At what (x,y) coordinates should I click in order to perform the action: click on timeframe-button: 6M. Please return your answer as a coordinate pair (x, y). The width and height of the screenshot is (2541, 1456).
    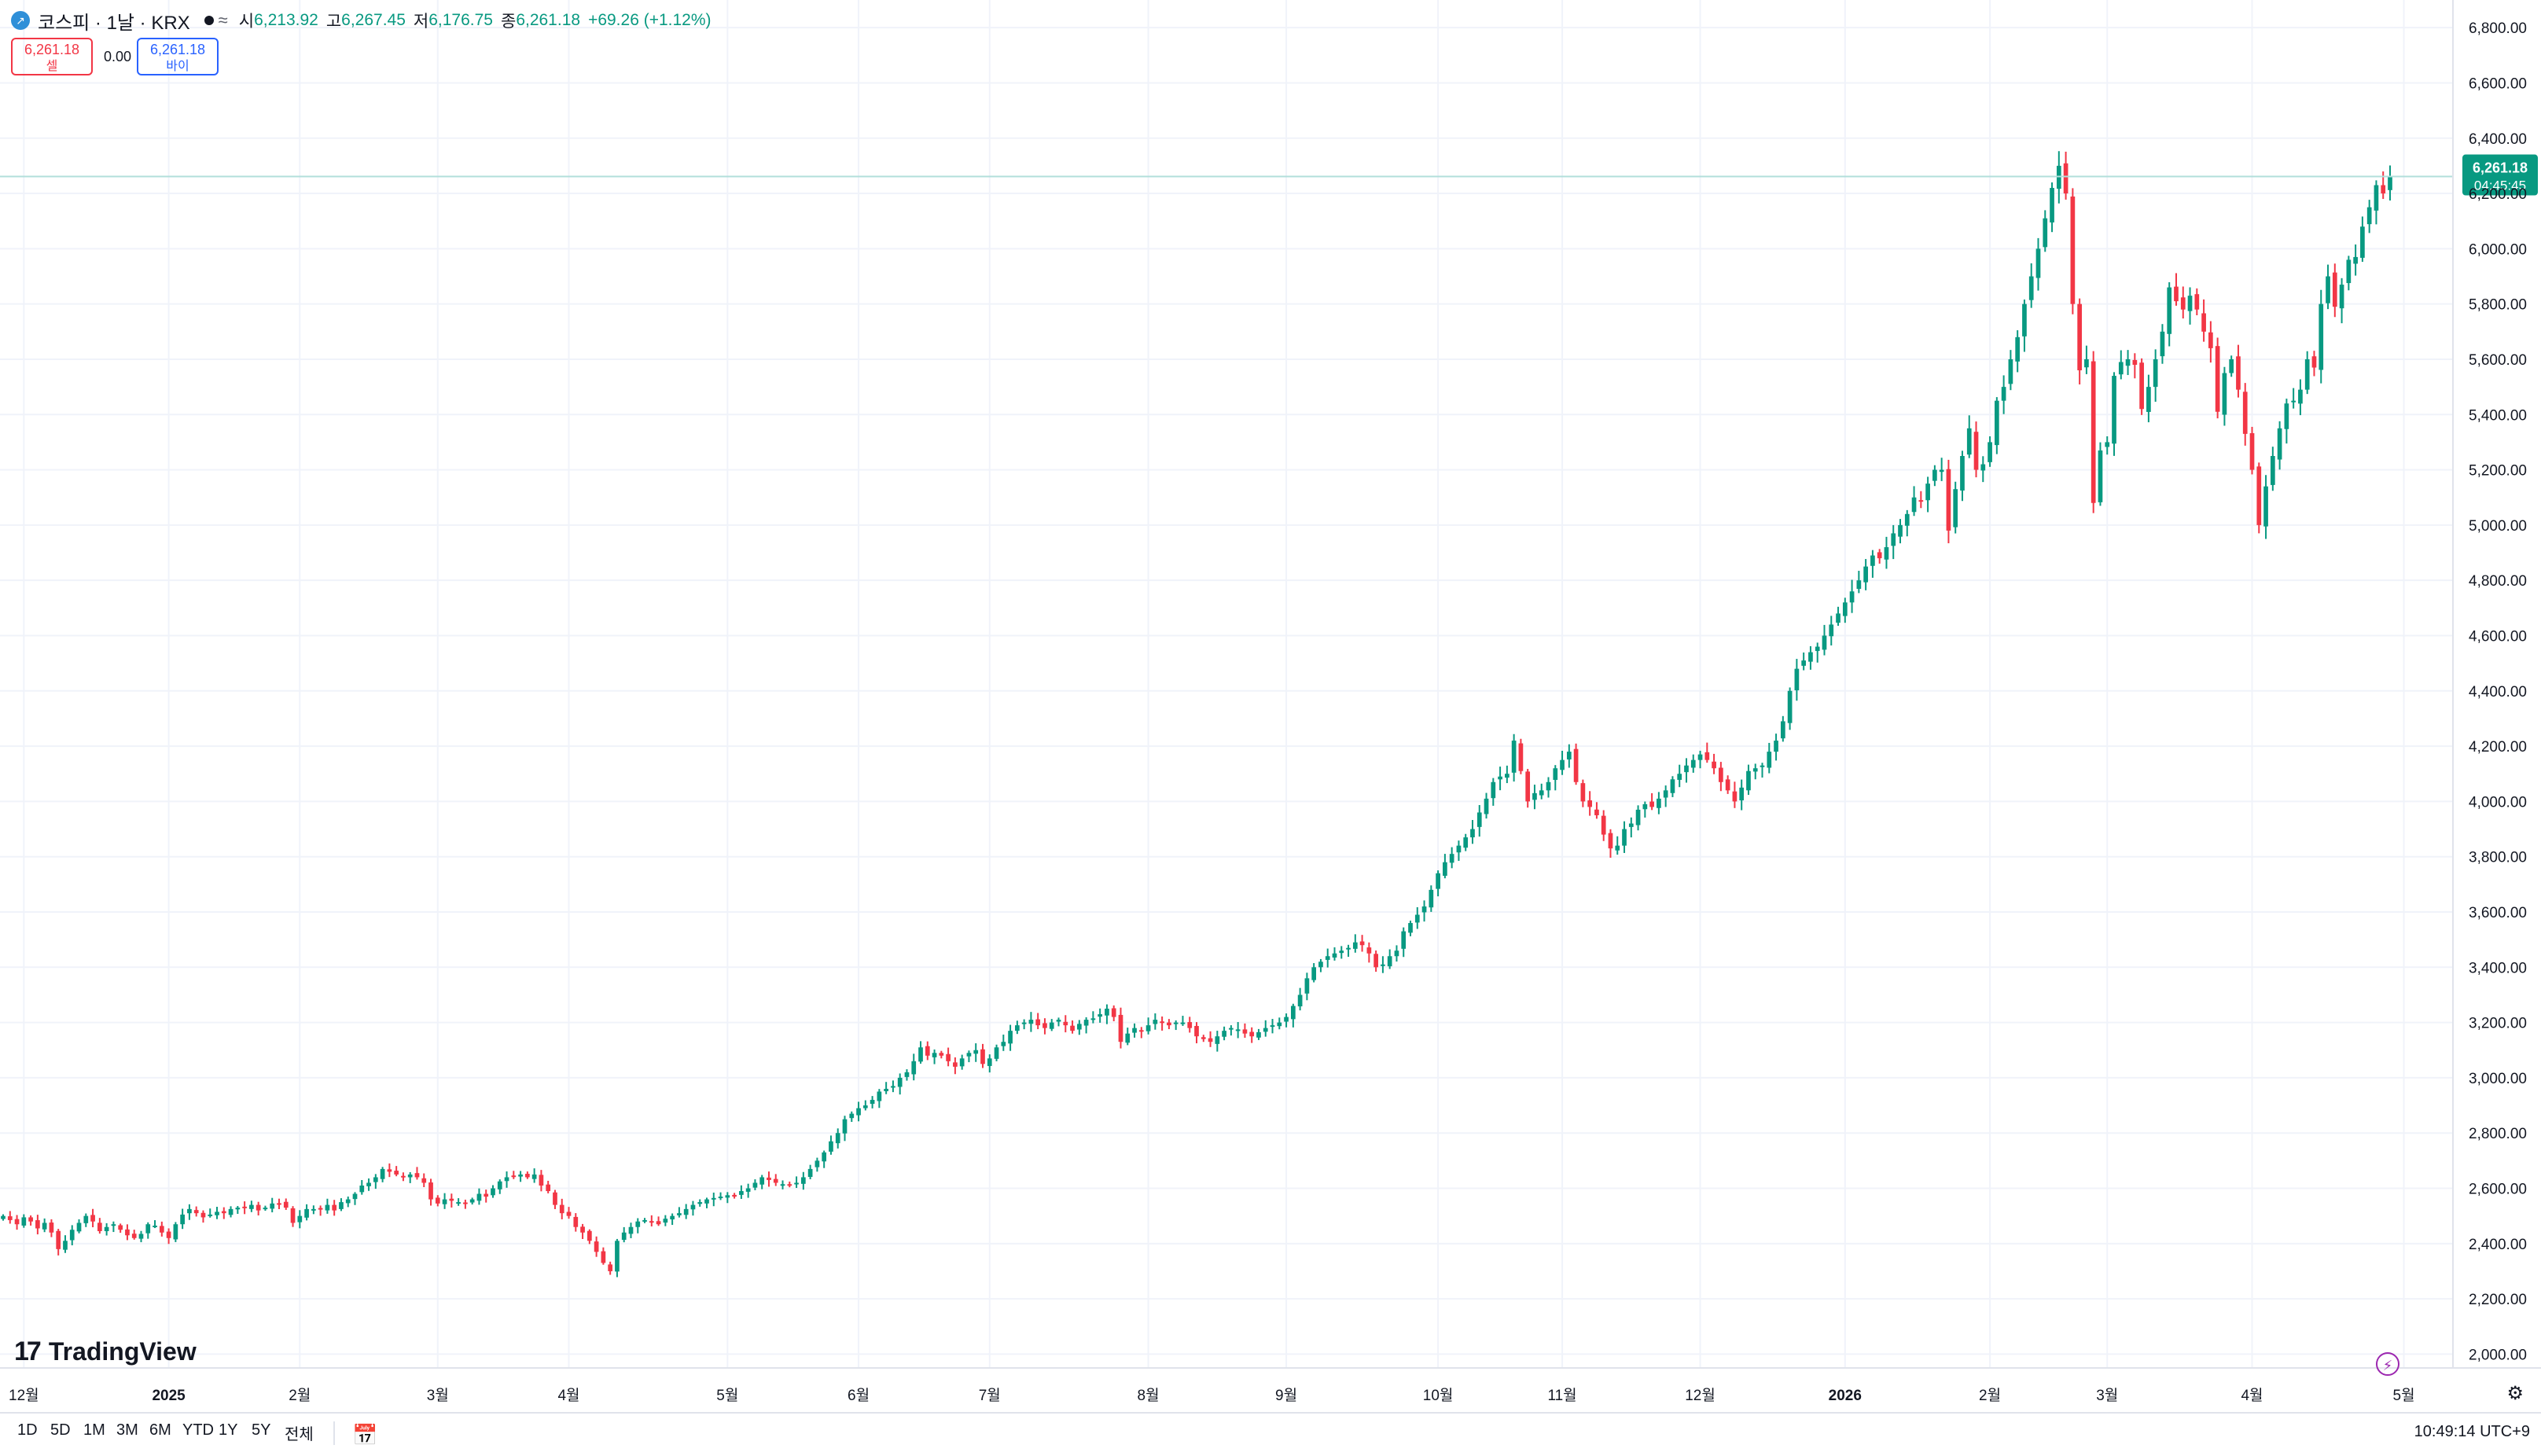
    Looking at the image, I should click on (160, 1430).